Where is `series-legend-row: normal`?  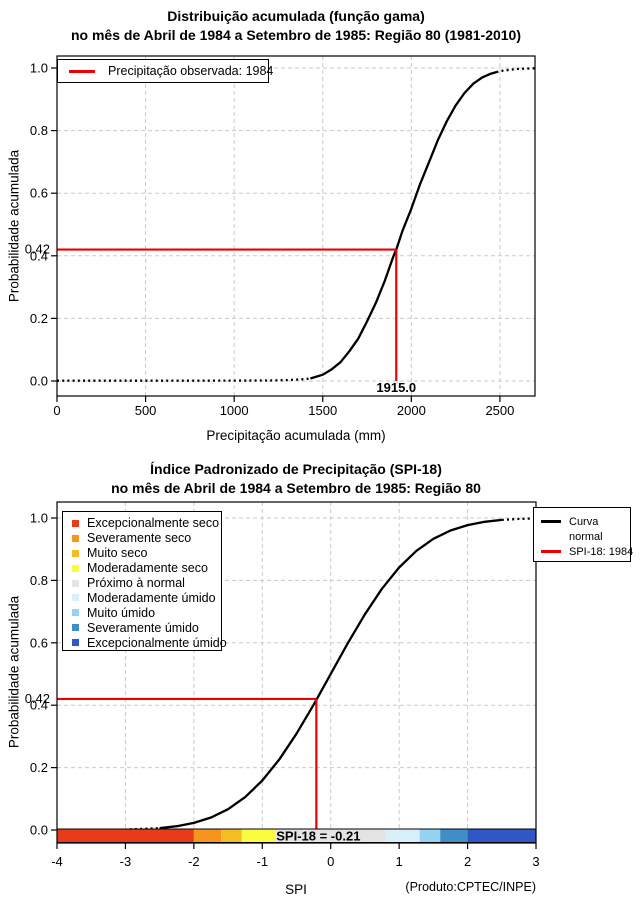 series-legend-row: normal is located at coordinates (582, 536).